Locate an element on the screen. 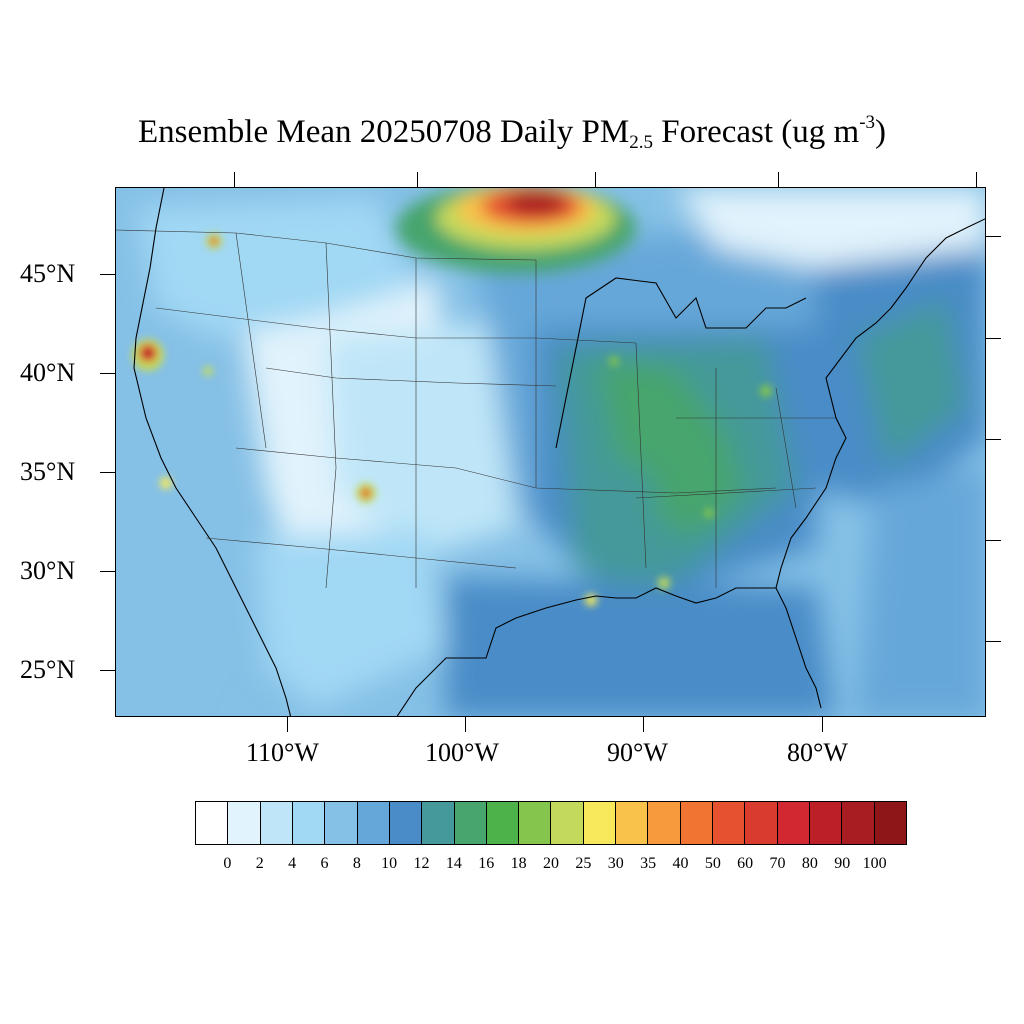  colorbar is located at coordinates (551, 823).